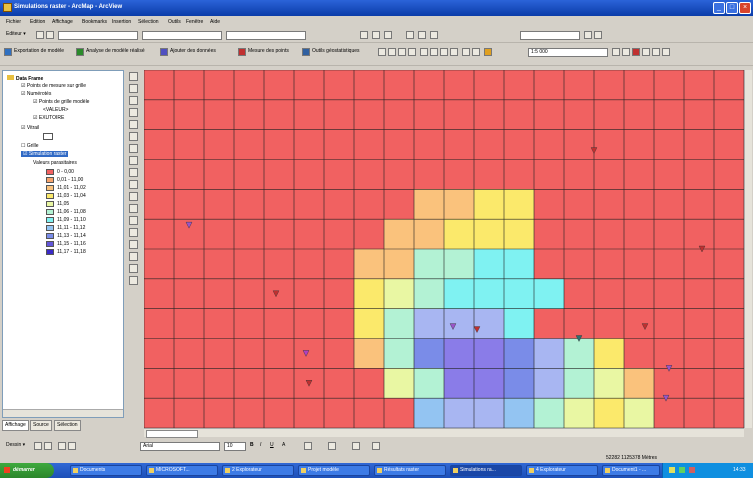  What do you see at coordinates (626, 52) in the screenshot?
I see `catalog-icon` at bounding box center [626, 52].